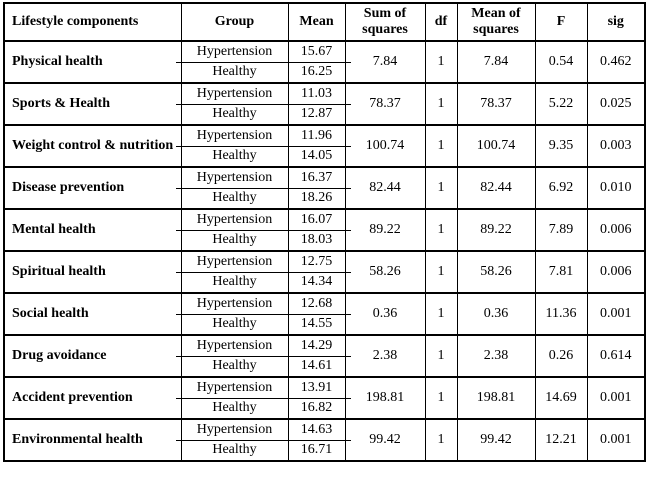 Image resolution: width=649 pixels, height=480 pixels. Describe the element at coordinates (561, 314) in the screenshot. I see `f-value-cell: 11.36` at that location.